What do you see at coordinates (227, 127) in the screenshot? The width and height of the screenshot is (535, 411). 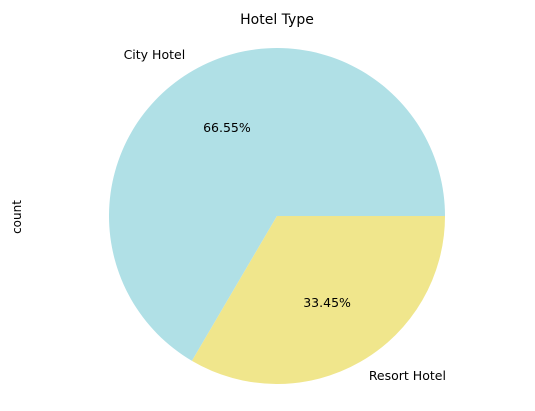 I see `slice-percent-label: 66.55%` at bounding box center [227, 127].